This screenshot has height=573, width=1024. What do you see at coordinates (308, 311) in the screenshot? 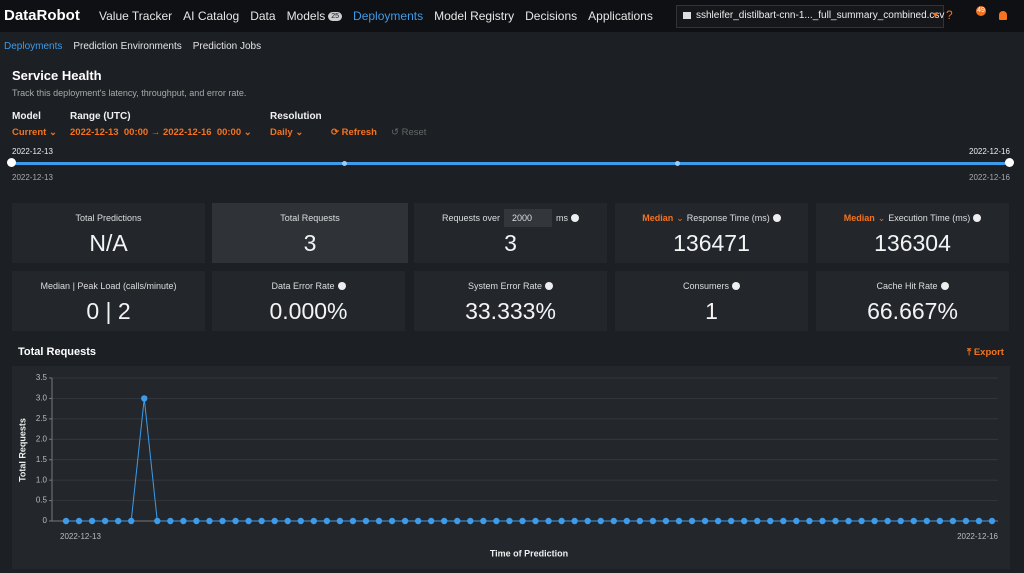
I see `metric-value: 0.000%` at bounding box center [308, 311].